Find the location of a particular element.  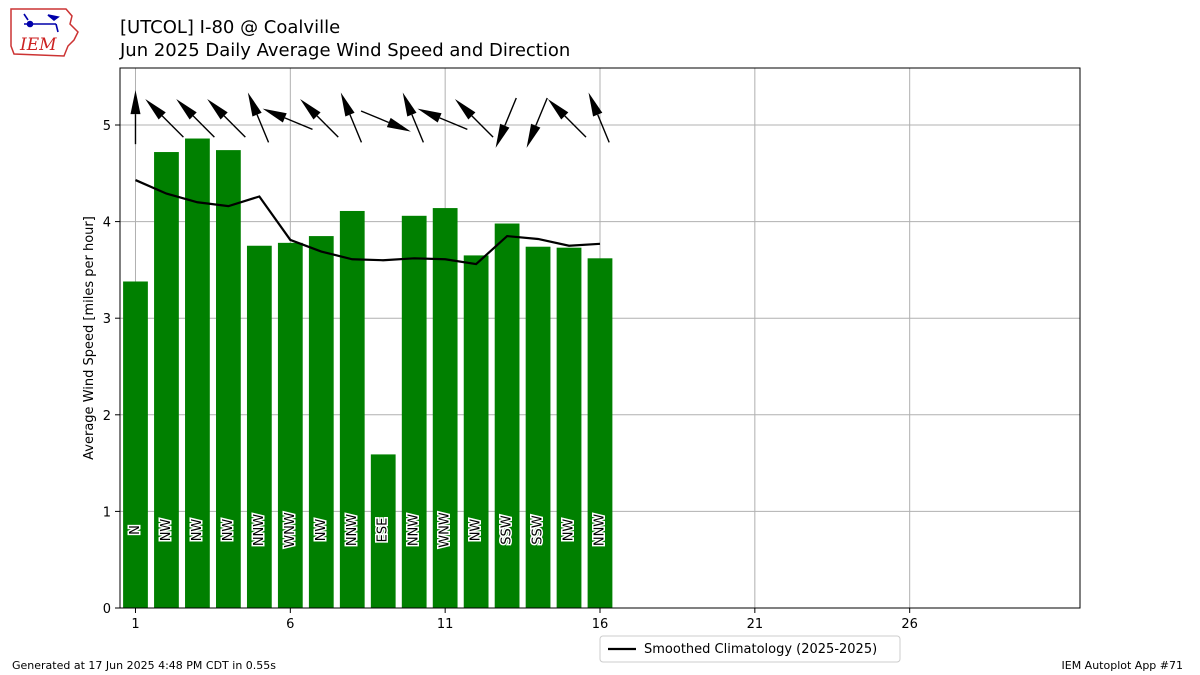

y-tick-label: 5 is located at coordinates (107, 126).